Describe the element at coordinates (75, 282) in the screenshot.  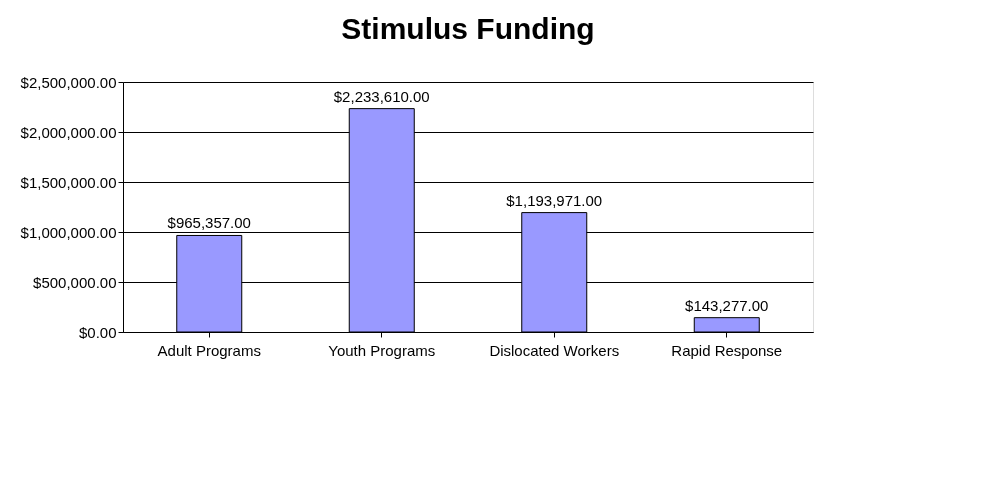
I see `y-tick-label: $500,000.00` at that location.